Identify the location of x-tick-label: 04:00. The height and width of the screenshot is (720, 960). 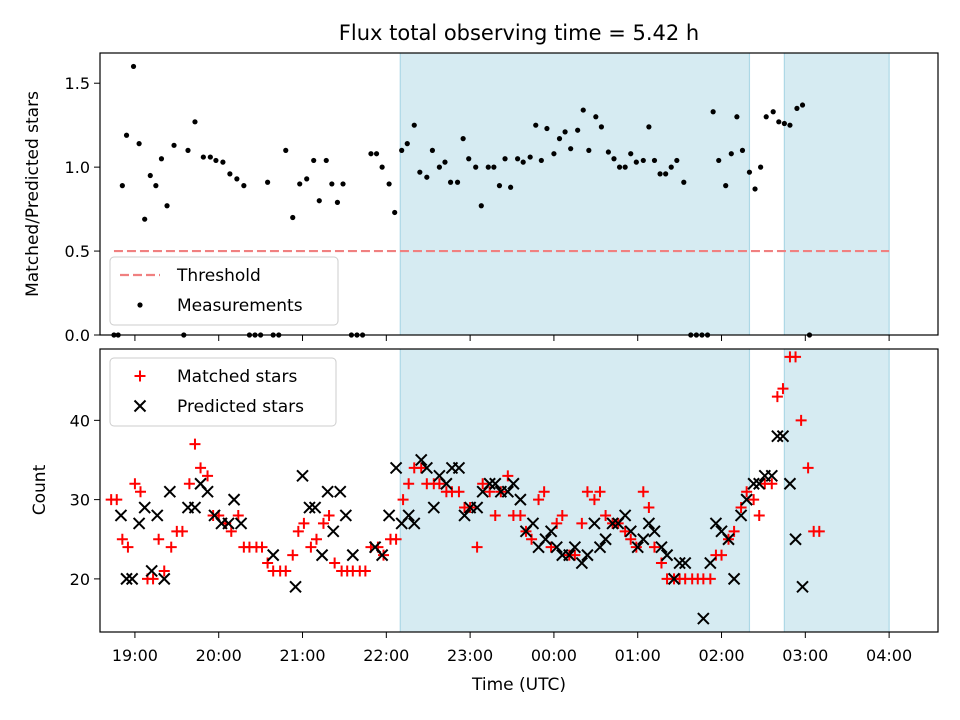
(889, 655).